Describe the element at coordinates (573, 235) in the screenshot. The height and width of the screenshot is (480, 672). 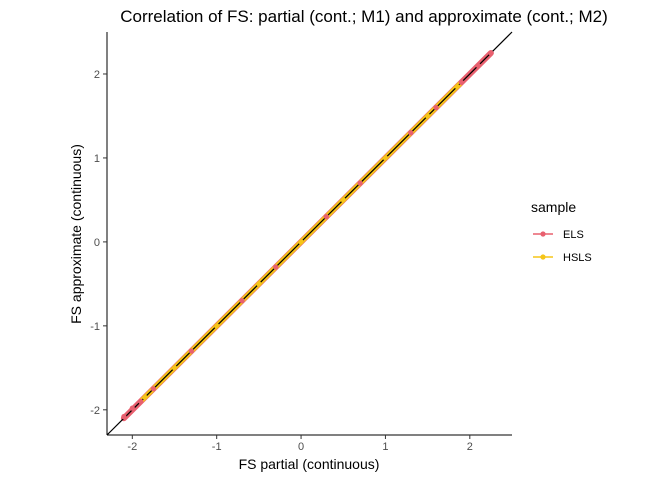
I see `legend-label: ELS` at that location.